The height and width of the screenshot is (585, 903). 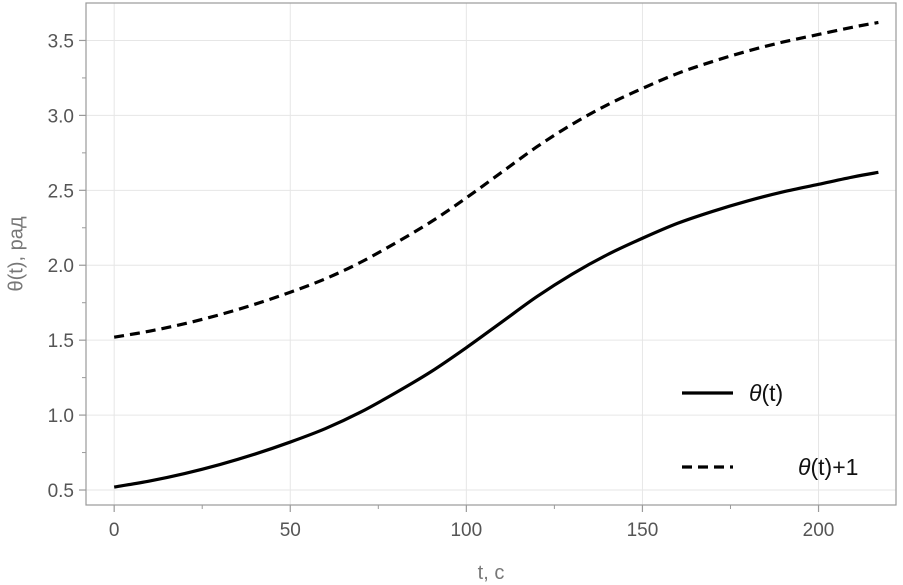 What do you see at coordinates (770, 430) in the screenshot?
I see `legend: θ(t)θ(t)+1` at bounding box center [770, 430].